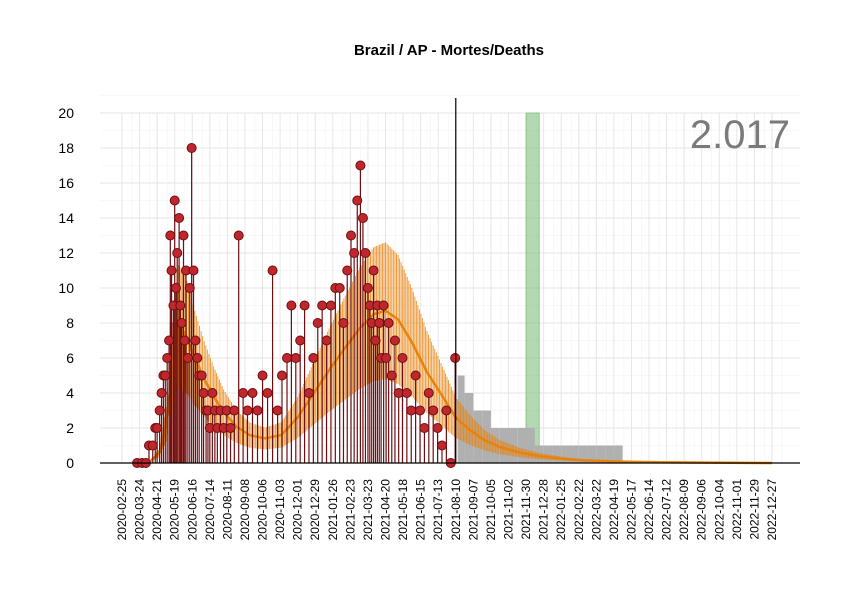 This screenshot has width=850, height=600. What do you see at coordinates (649, 510) in the screenshot?
I see `x-tick-label: 2022-06-14` at bounding box center [649, 510].